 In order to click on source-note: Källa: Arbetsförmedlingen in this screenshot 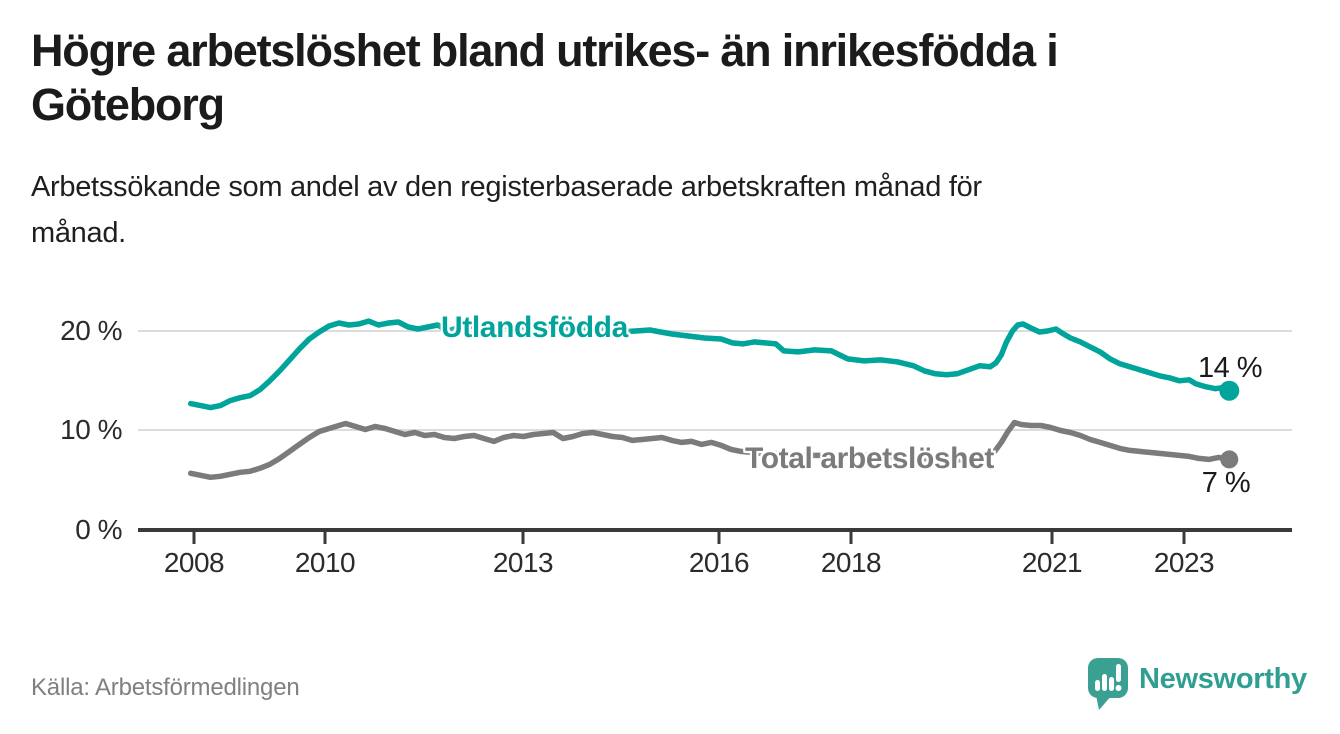, I will do `click(165, 687)`.